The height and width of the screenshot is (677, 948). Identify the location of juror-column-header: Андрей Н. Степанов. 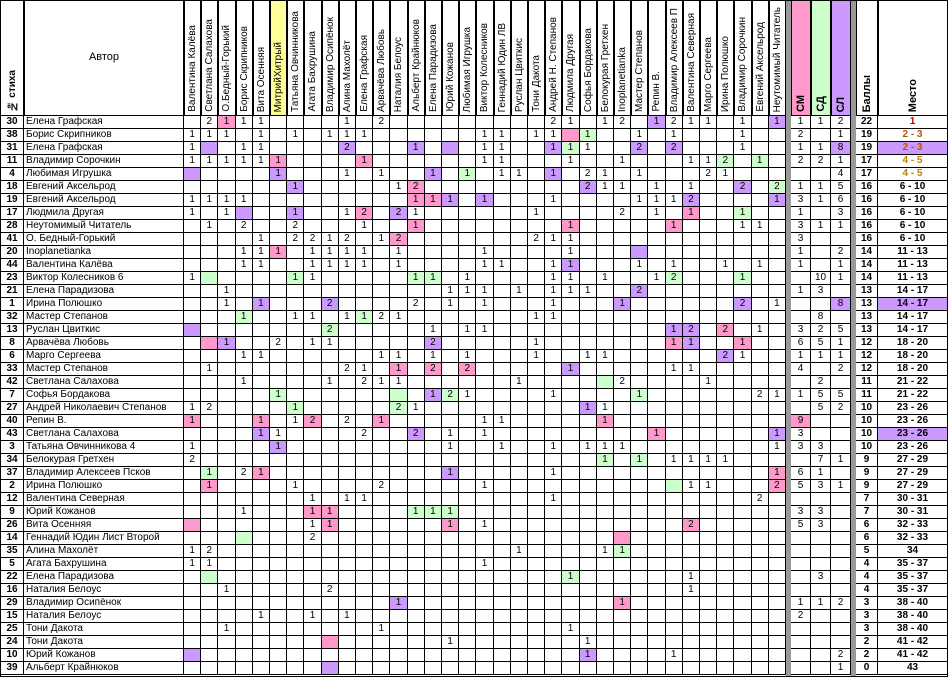
(554, 58).